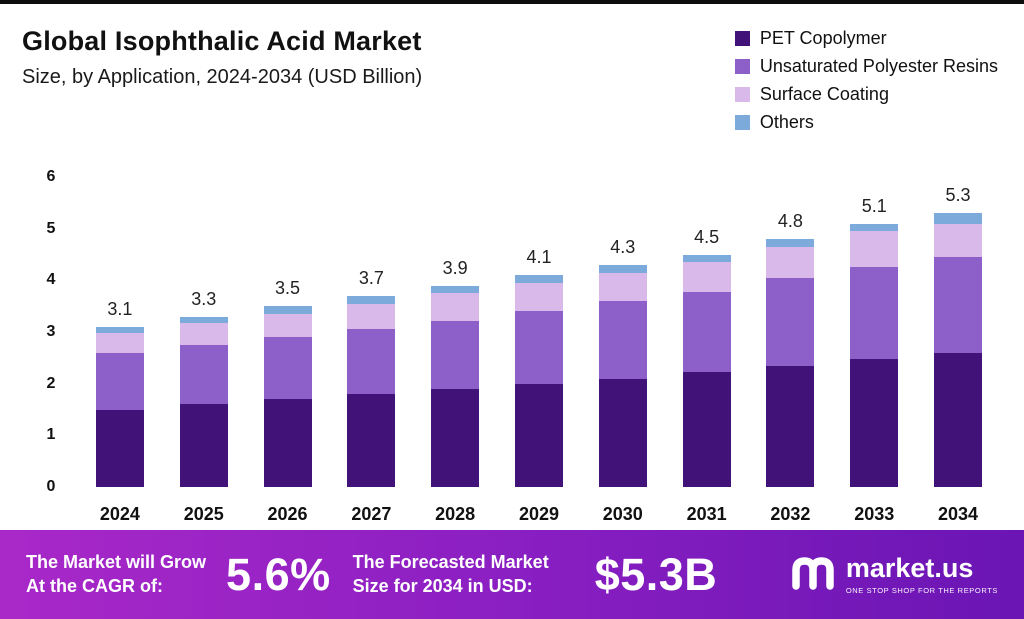 This screenshot has width=1024, height=619. I want to click on forecast-value: $5.3B, so click(656, 574).